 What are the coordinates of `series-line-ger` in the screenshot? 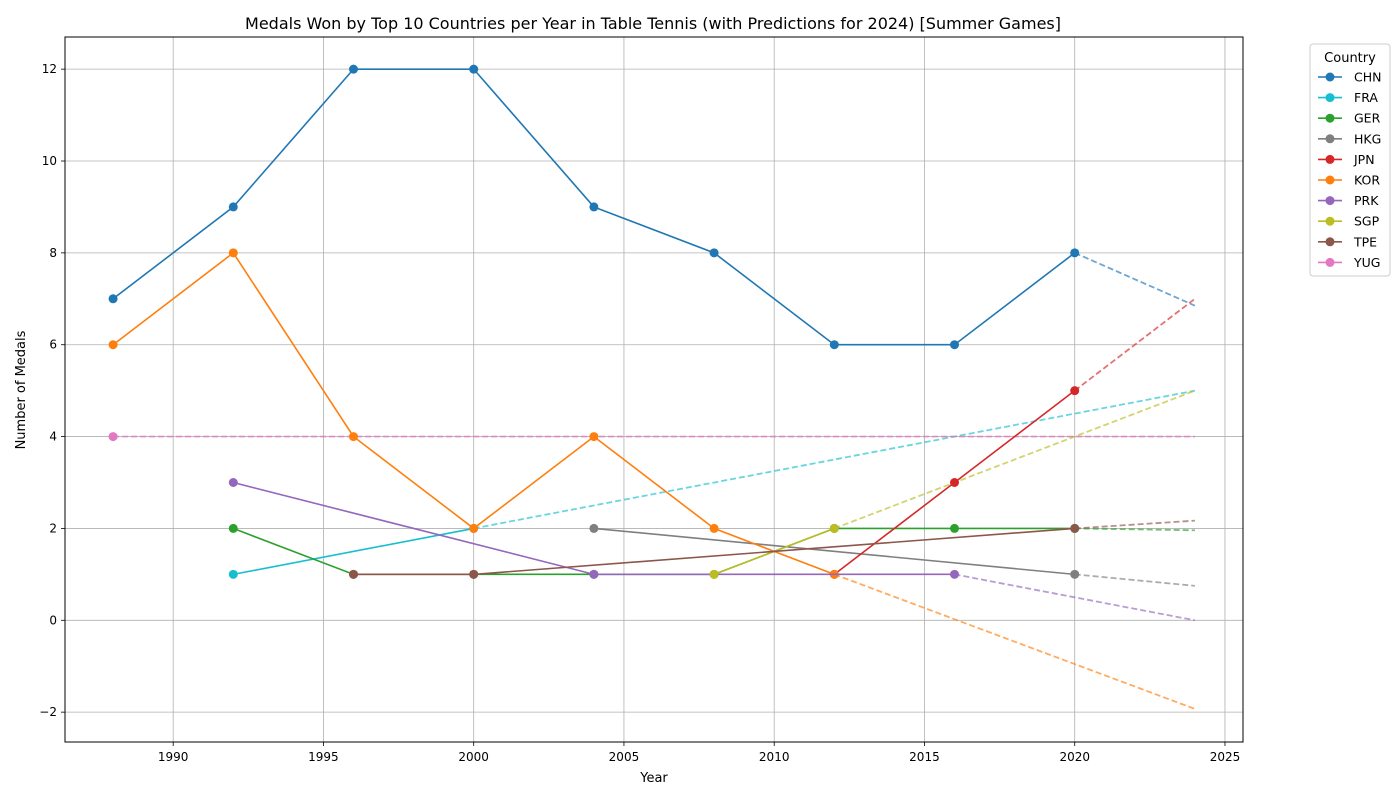 It's located at (654, 551).